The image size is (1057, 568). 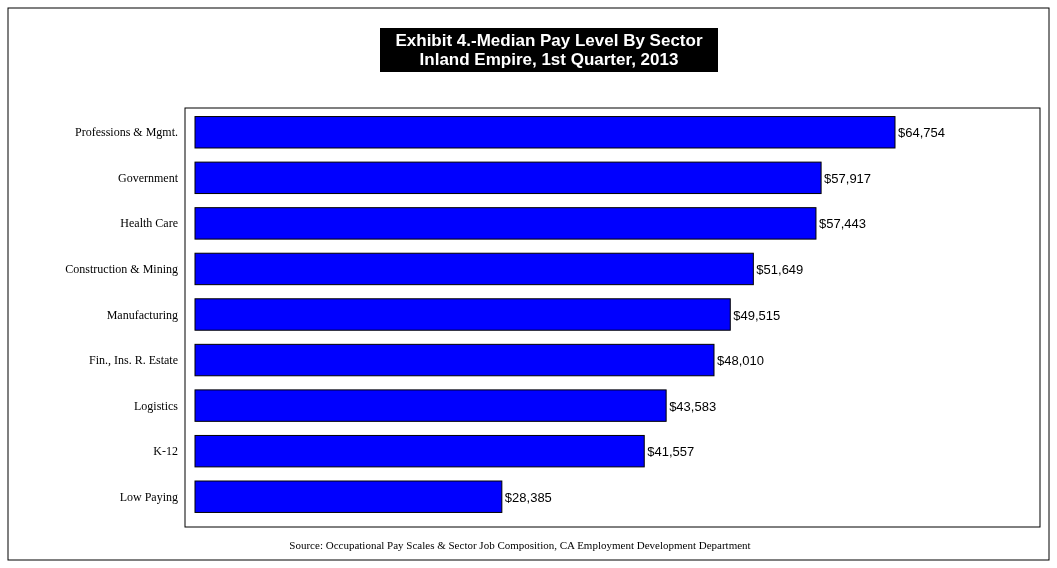 I want to click on data-label: $51,649, so click(x=780, y=269).